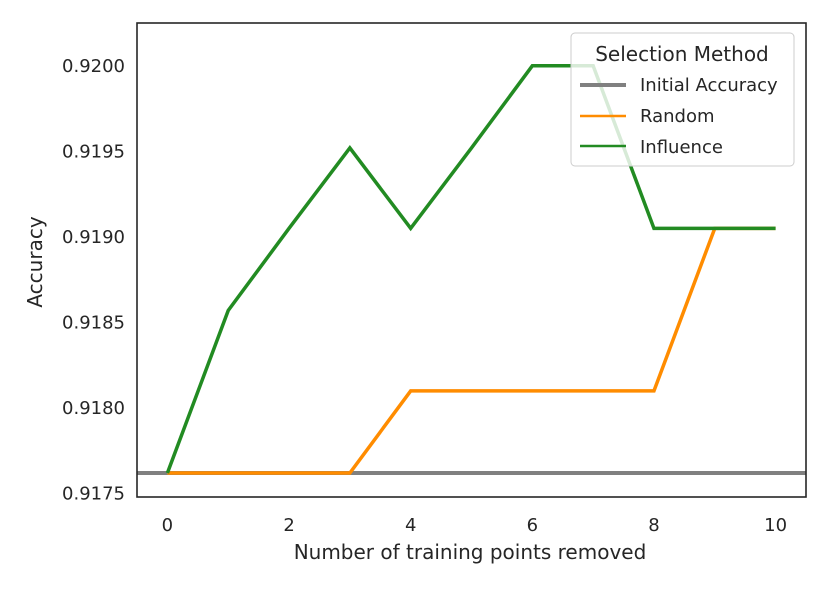 The width and height of the screenshot is (830, 593). I want to click on legend-box, so click(682, 99).